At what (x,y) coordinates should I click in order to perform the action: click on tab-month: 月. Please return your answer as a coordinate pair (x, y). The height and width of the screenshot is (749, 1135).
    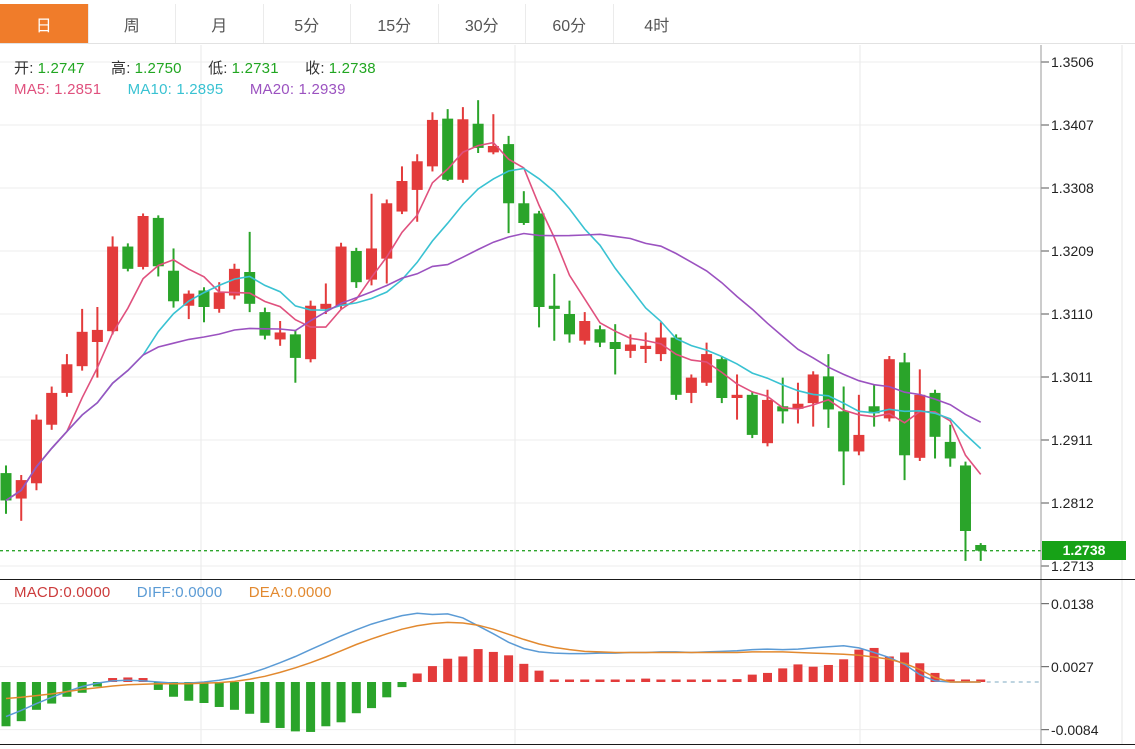
    Looking at the image, I should click on (219, 23).